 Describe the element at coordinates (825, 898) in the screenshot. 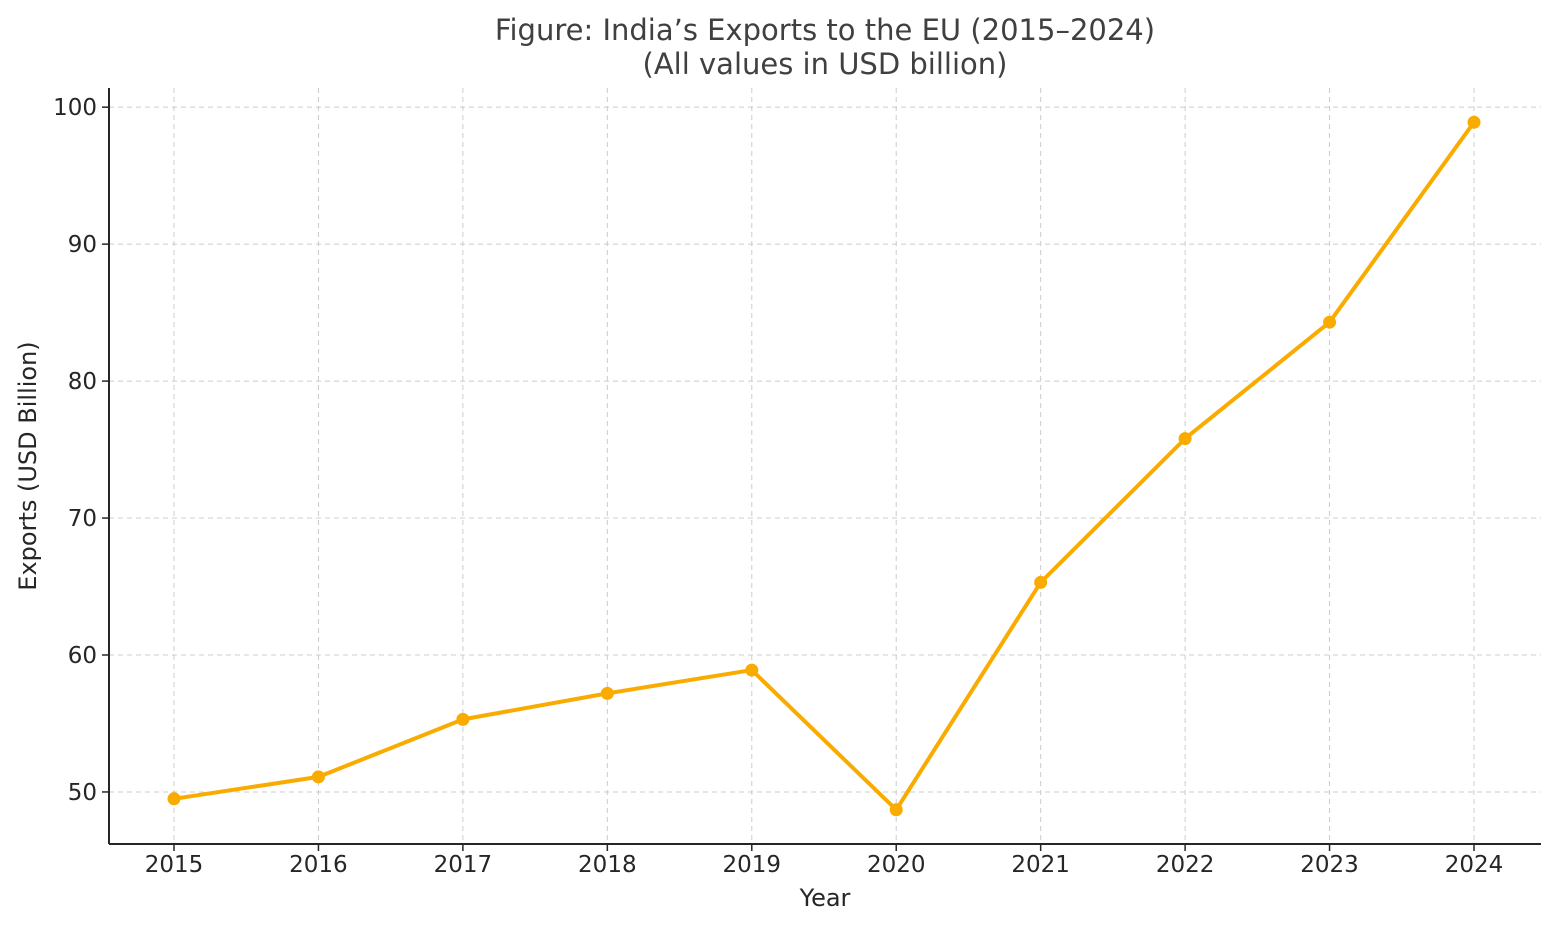

I see `x-axis-label: Year` at that location.